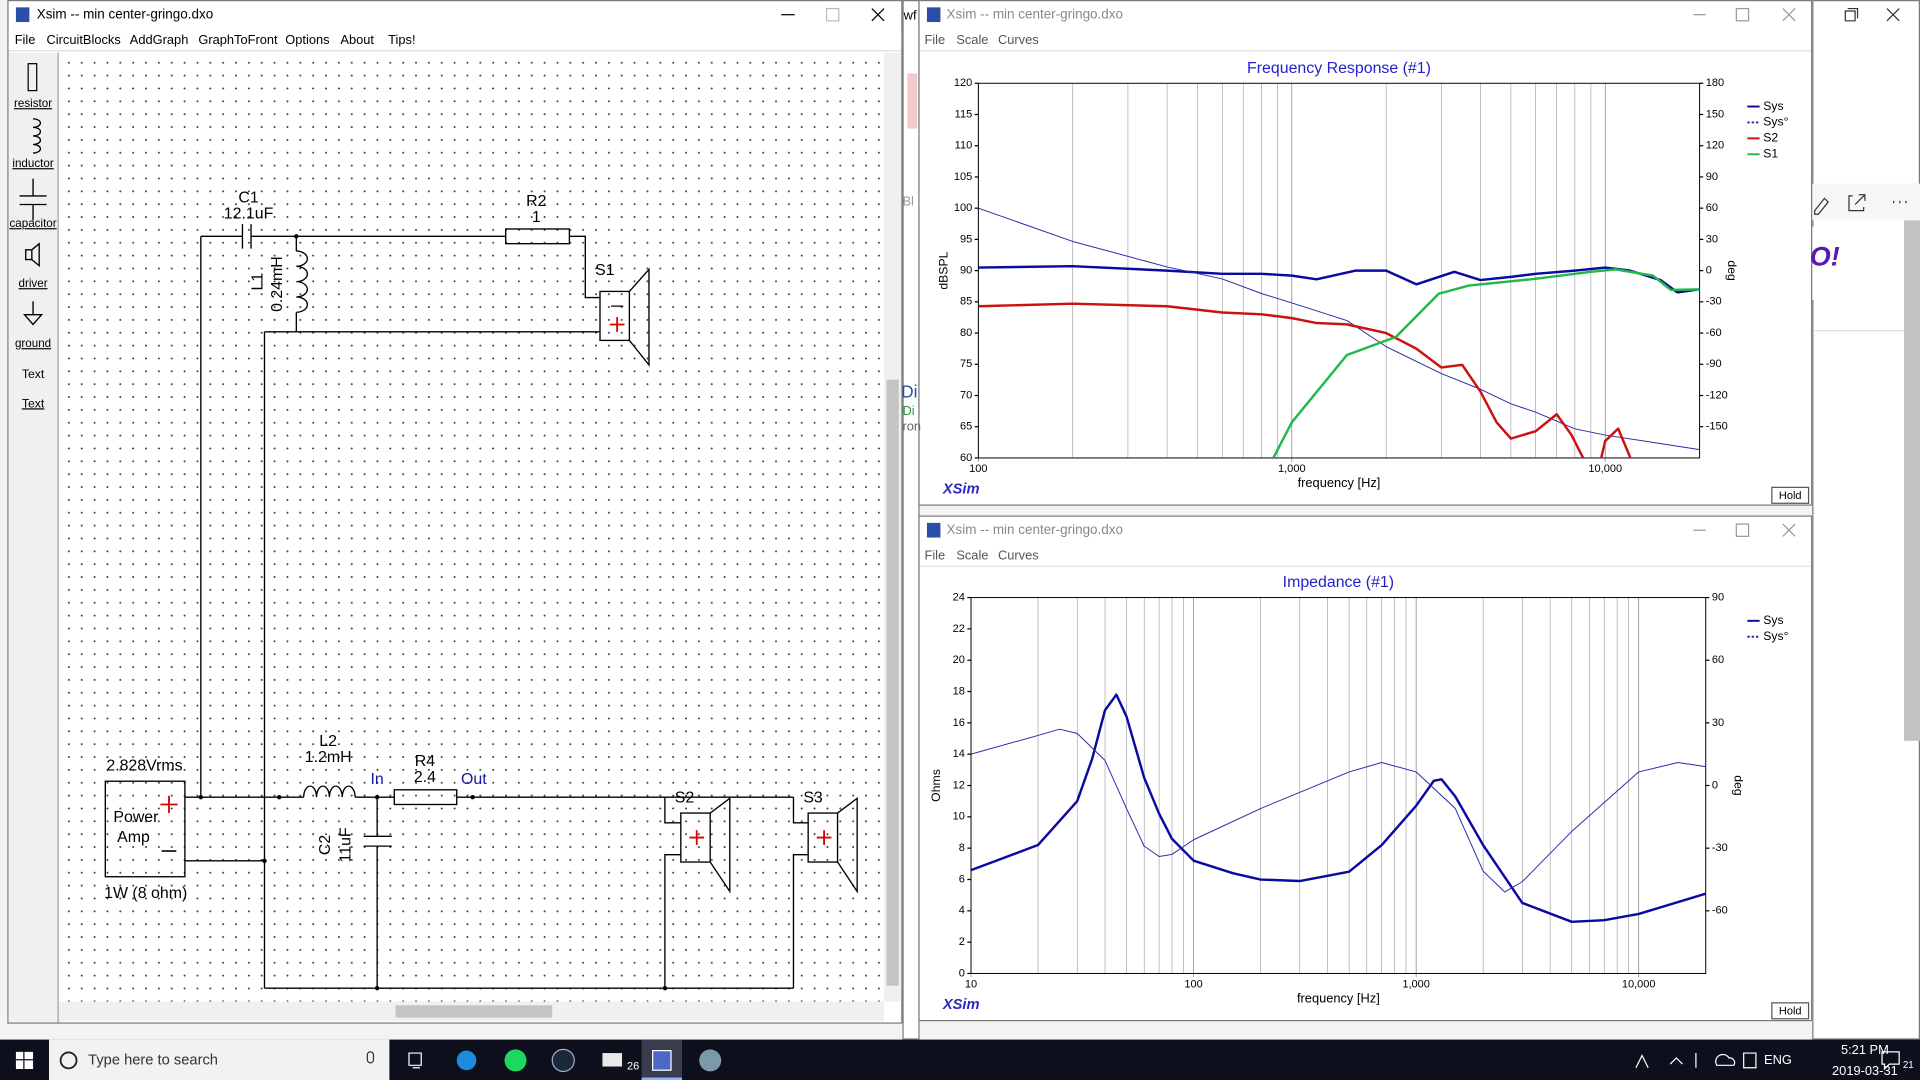 The width and height of the screenshot is (1920, 1080). Describe the element at coordinates (936, 785) in the screenshot. I see `y-axis-label: Ohms` at that location.